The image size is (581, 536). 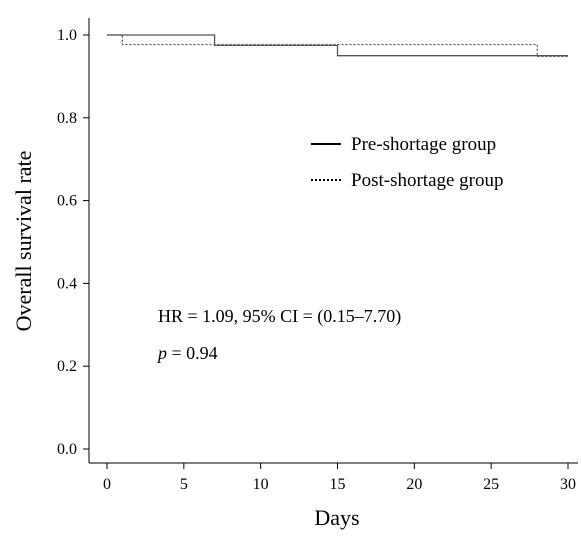 What do you see at coordinates (67, 201) in the screenshot?
I see `y-tick-label: 0.6` at bounding box center [67, 201].